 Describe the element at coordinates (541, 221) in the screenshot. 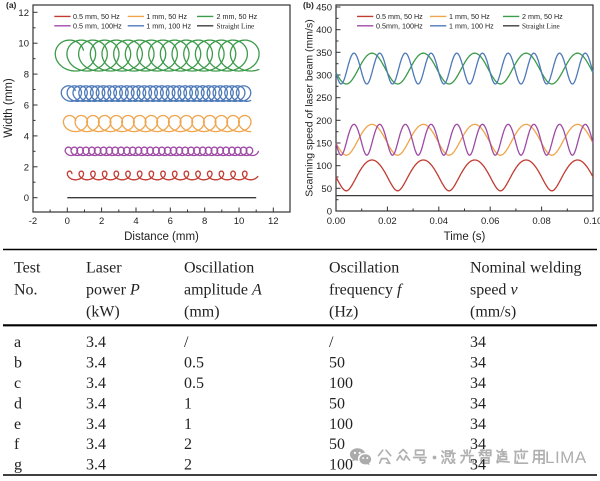

I see `svg-text: 0.08` at that location.